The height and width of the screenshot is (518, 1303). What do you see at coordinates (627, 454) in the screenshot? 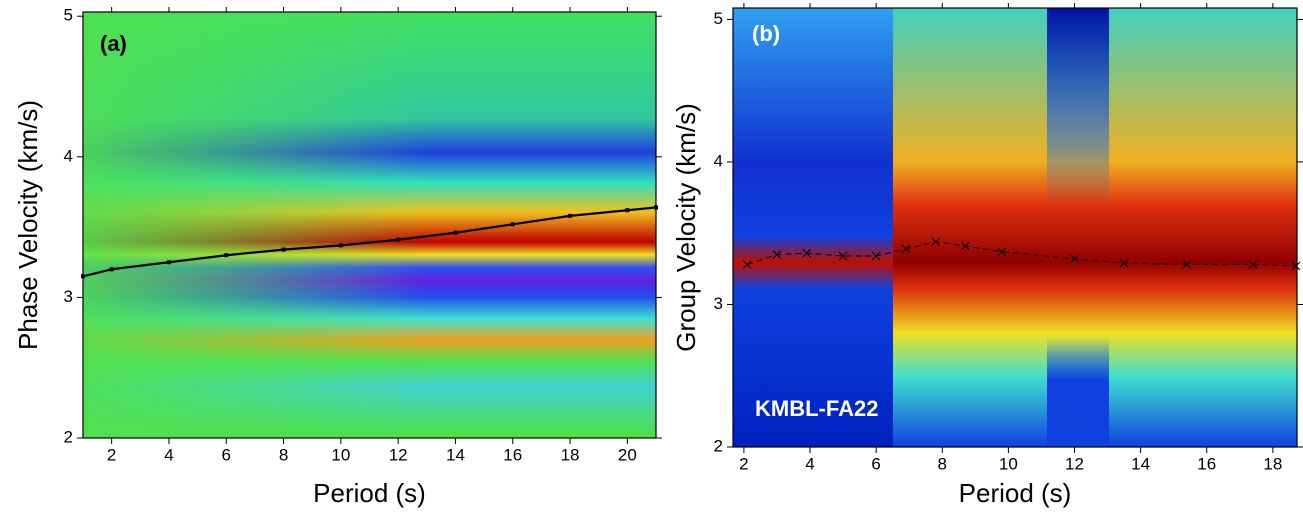
I see `x-tick-label: 20` at bounding box center [627, 454].